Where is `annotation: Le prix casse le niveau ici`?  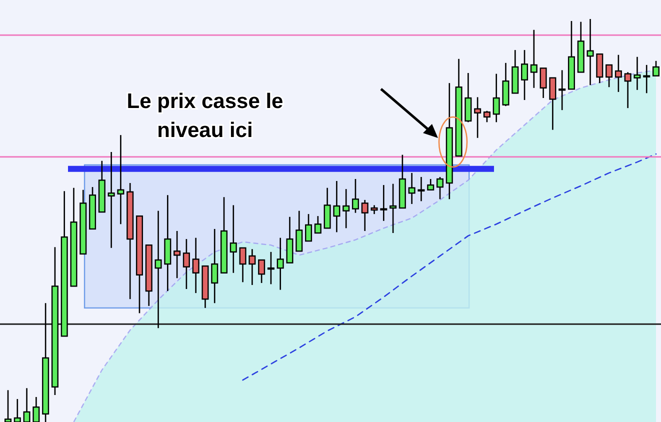 annotation: Le prix casse le niveau ici is located at coordinates (205, 116).